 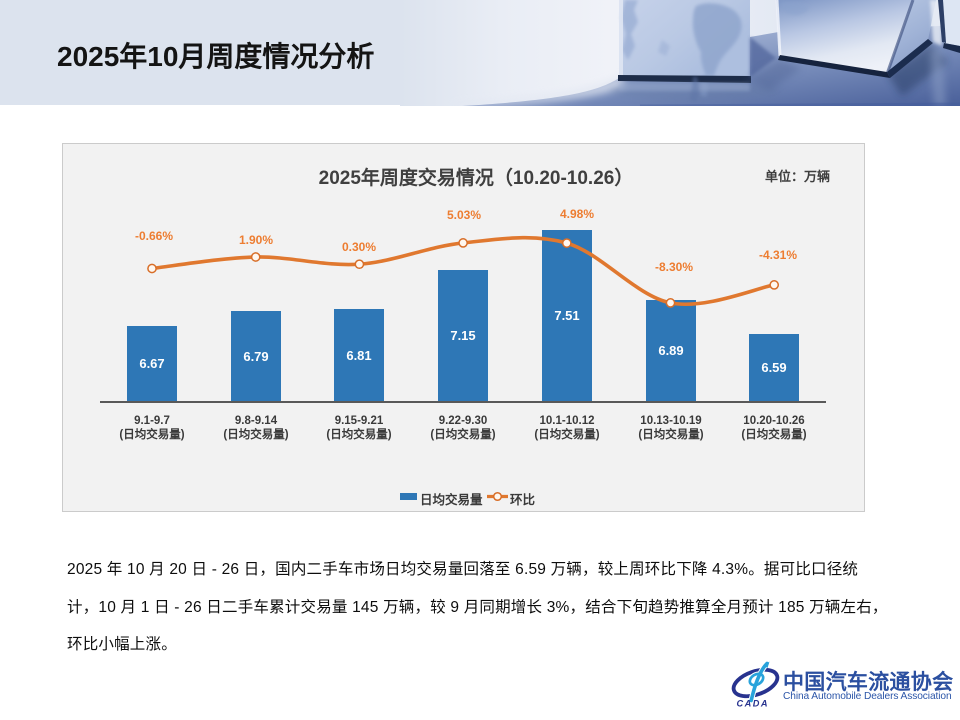 I want to click on svg-text: CADA, so click(x=753, y=704).